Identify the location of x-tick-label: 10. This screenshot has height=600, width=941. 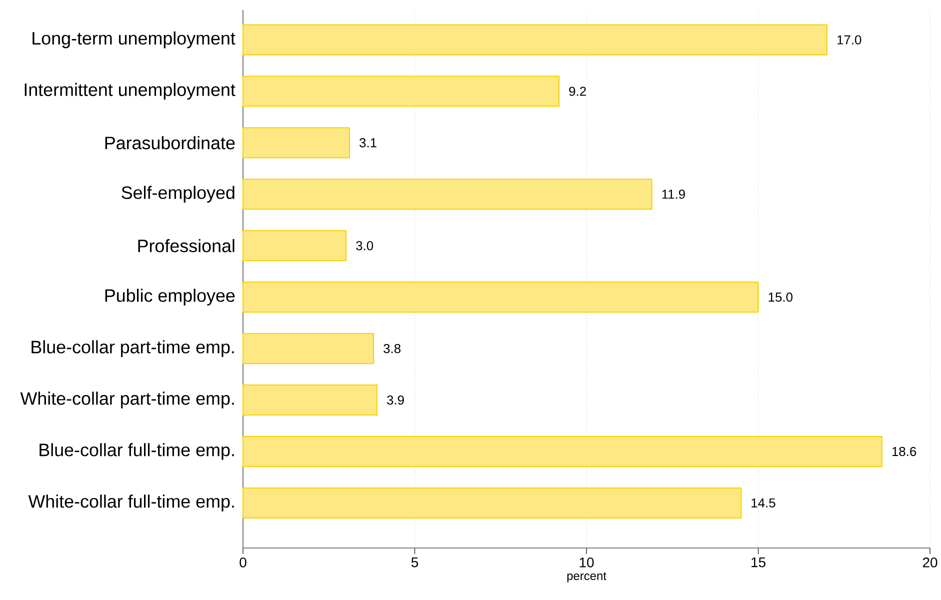
(587, 562).